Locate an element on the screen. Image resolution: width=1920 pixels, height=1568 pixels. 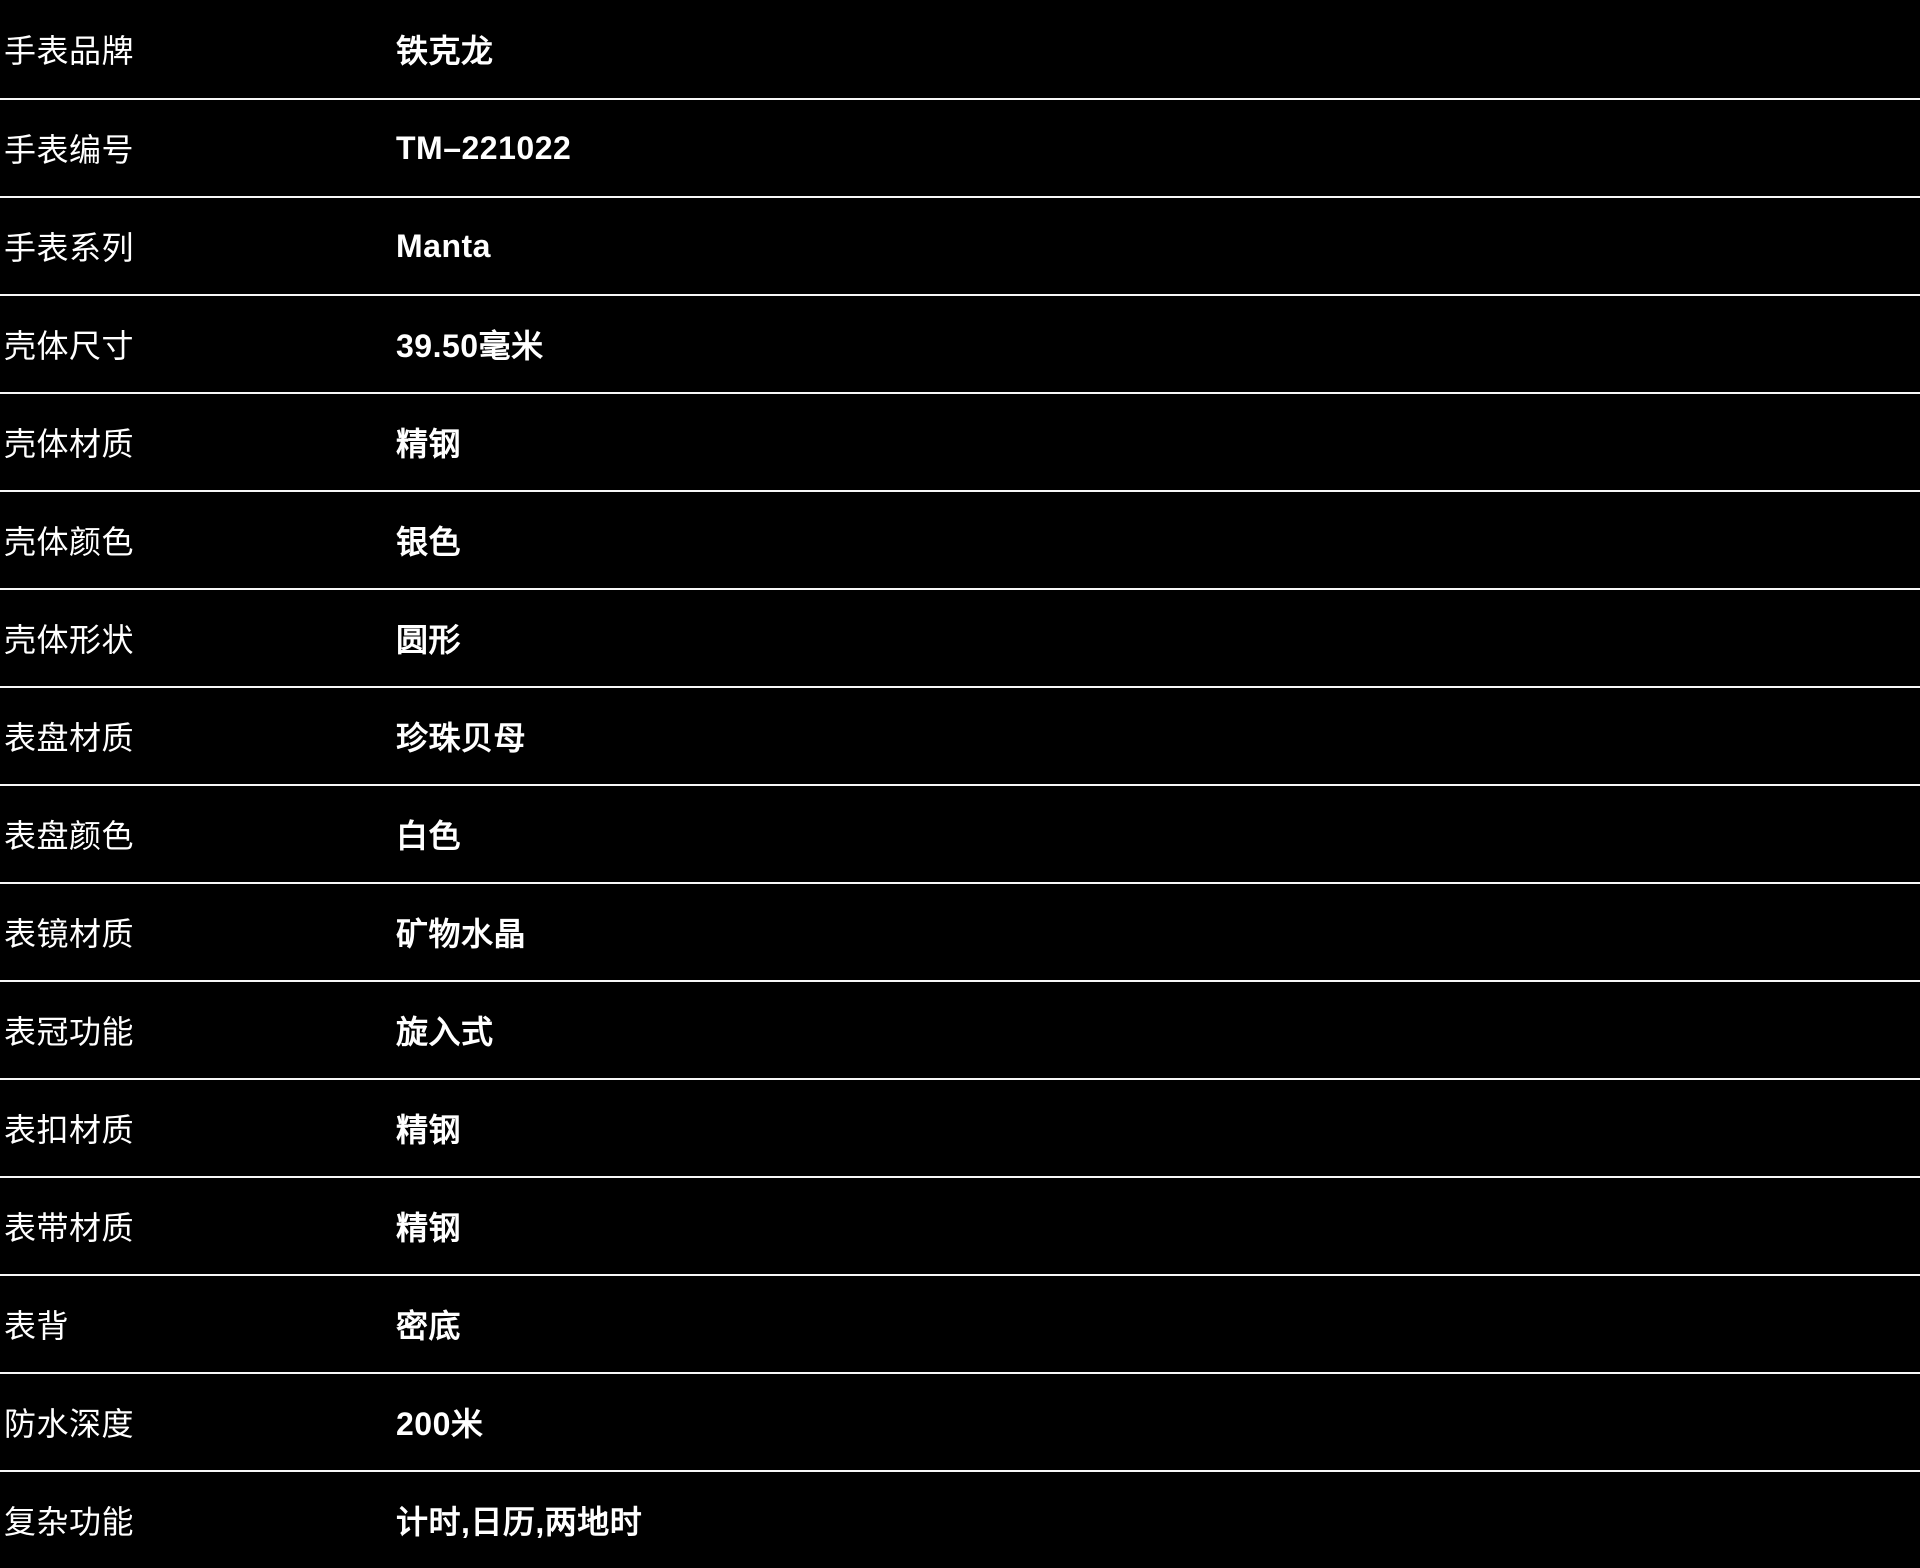
table-row: 表背 密底 is located at coordinates (960, 1323).